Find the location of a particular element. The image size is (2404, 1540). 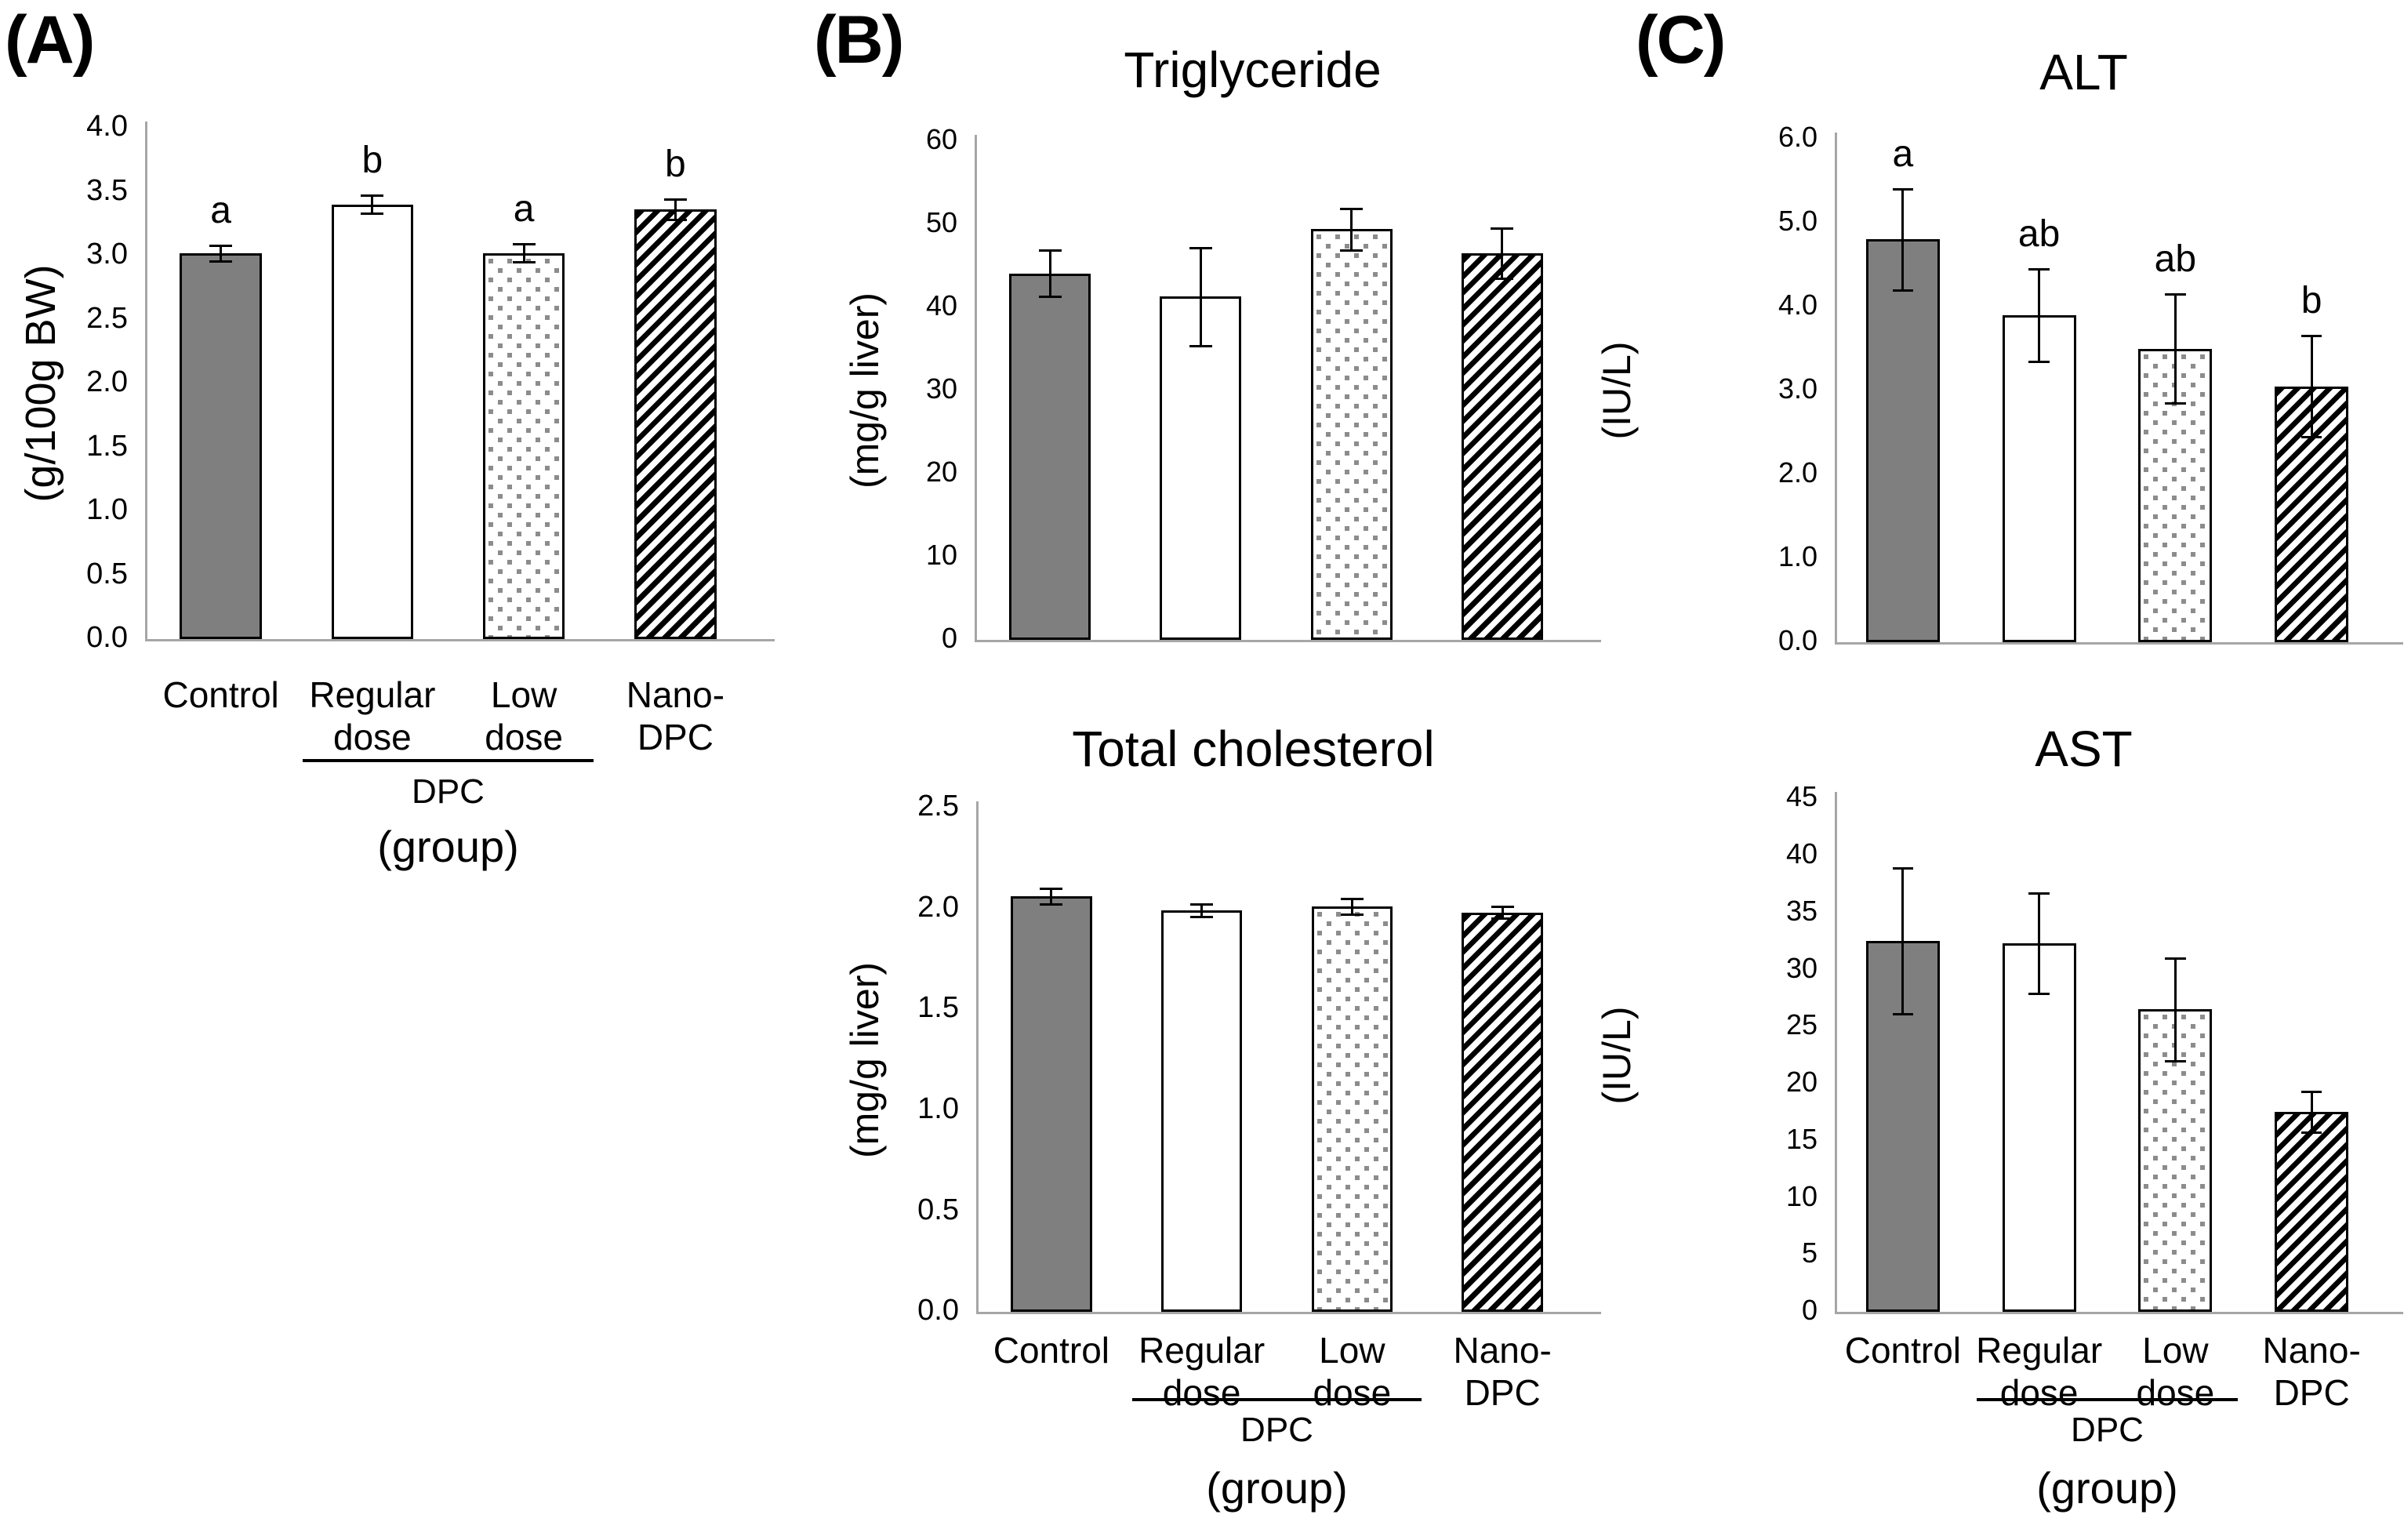

total-cholesterol-dpc-underline is located at coordinates (1277, 1399).